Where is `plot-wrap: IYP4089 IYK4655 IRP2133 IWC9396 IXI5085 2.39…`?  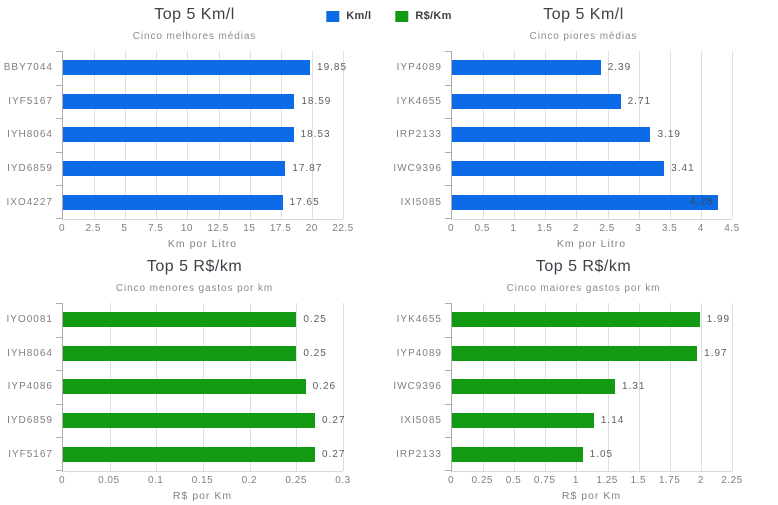 plot-wrap: IYP4089 IYK4655 IRP2133 IWC9396 IXI5085 2.39… is located at coordinates (563, 135).